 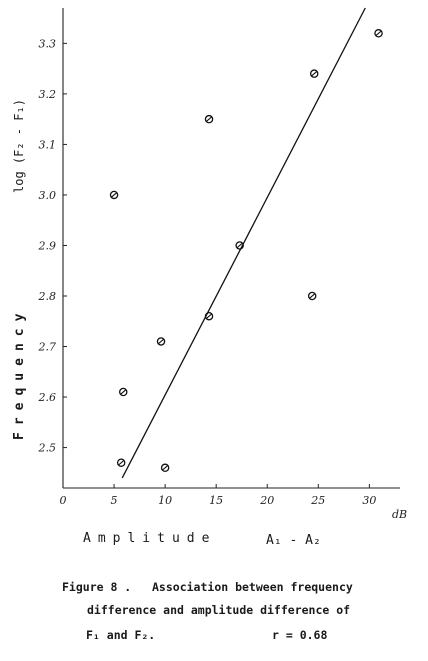 What do you see at coordinates (369, 500) in the screenshot?
I see `x-tick-label: 30` at bounding box center [369, 500].